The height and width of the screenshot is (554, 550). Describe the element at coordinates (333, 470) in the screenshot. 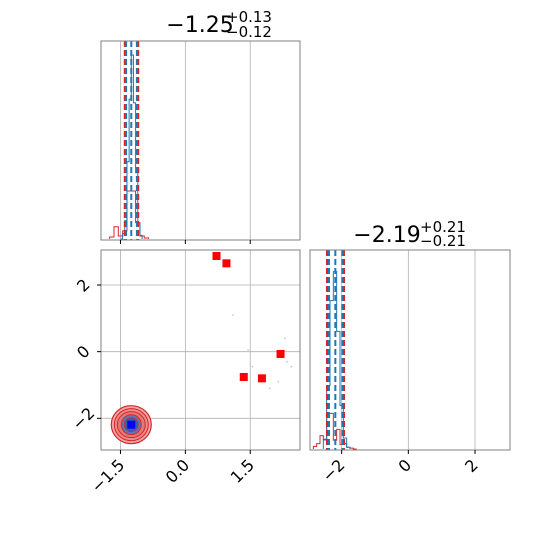

I see `x-tick-label: −2` at that location.